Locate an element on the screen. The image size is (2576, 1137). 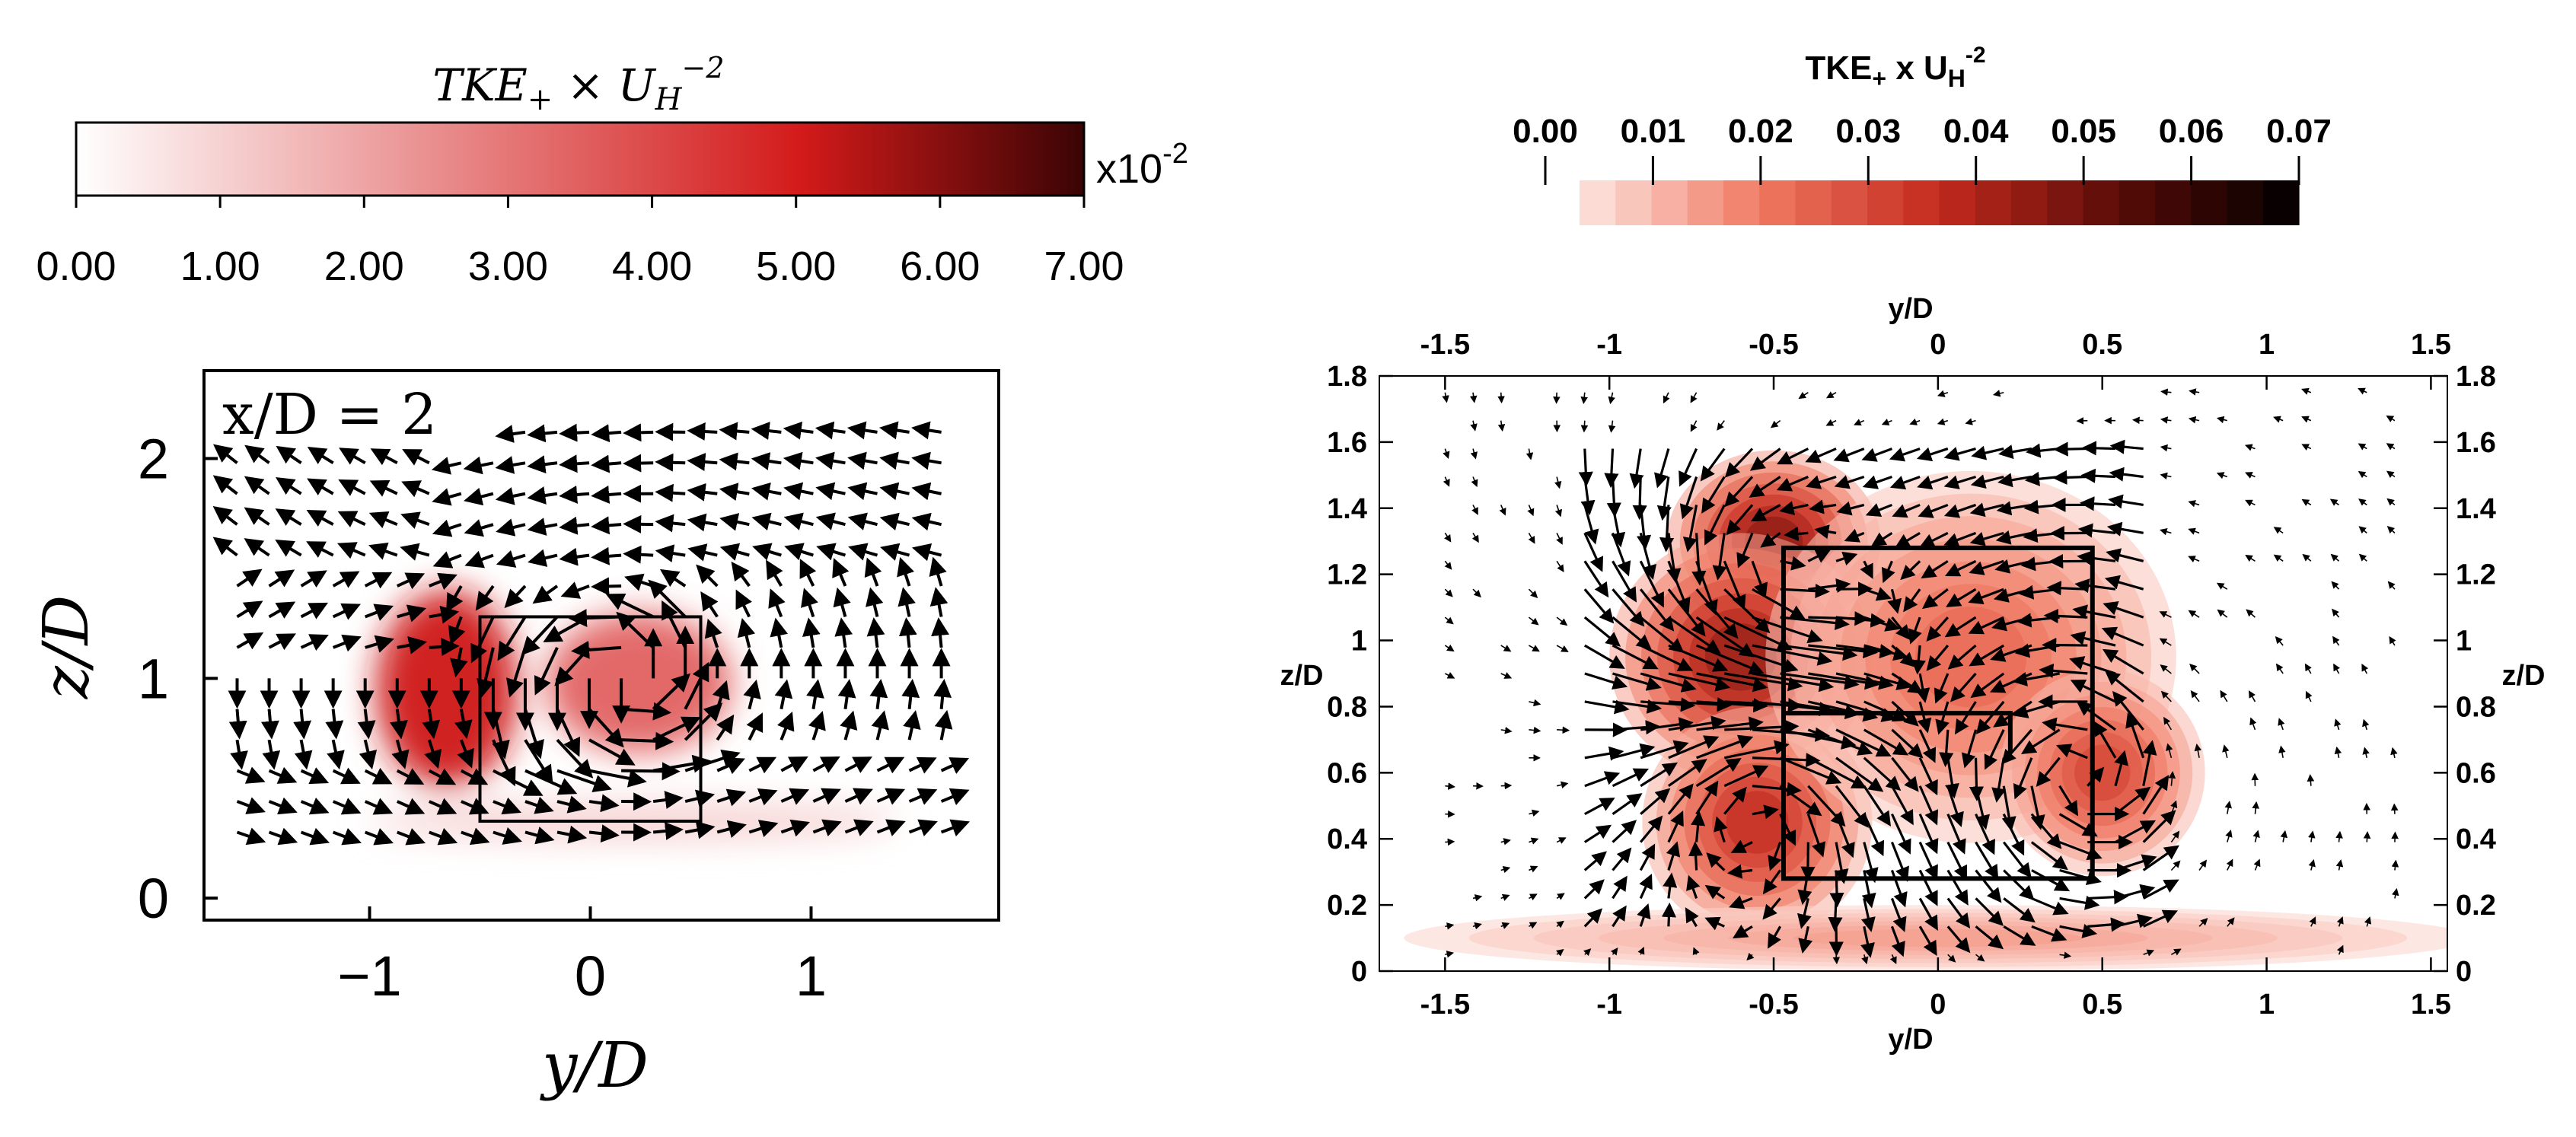
right-colorbar-tick-label: 0.01 is located at coordinates (1653, 131).